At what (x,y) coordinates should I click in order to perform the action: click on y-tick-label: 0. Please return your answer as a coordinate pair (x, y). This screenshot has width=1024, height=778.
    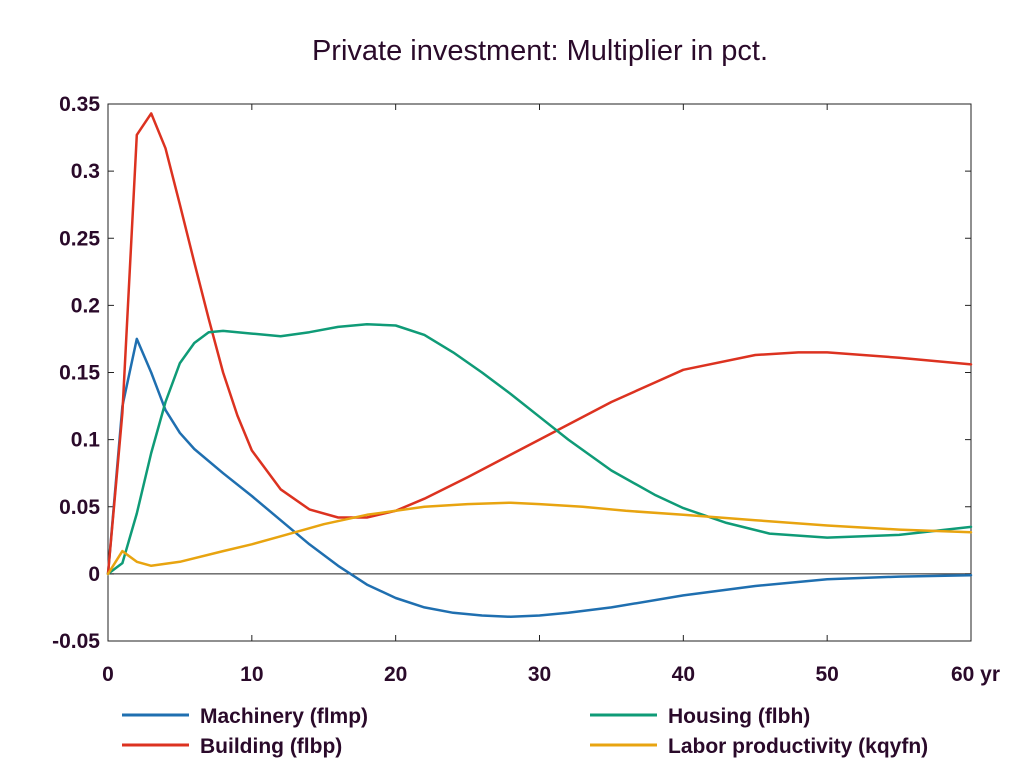
    Looking at the image, I should click on (94, 574).